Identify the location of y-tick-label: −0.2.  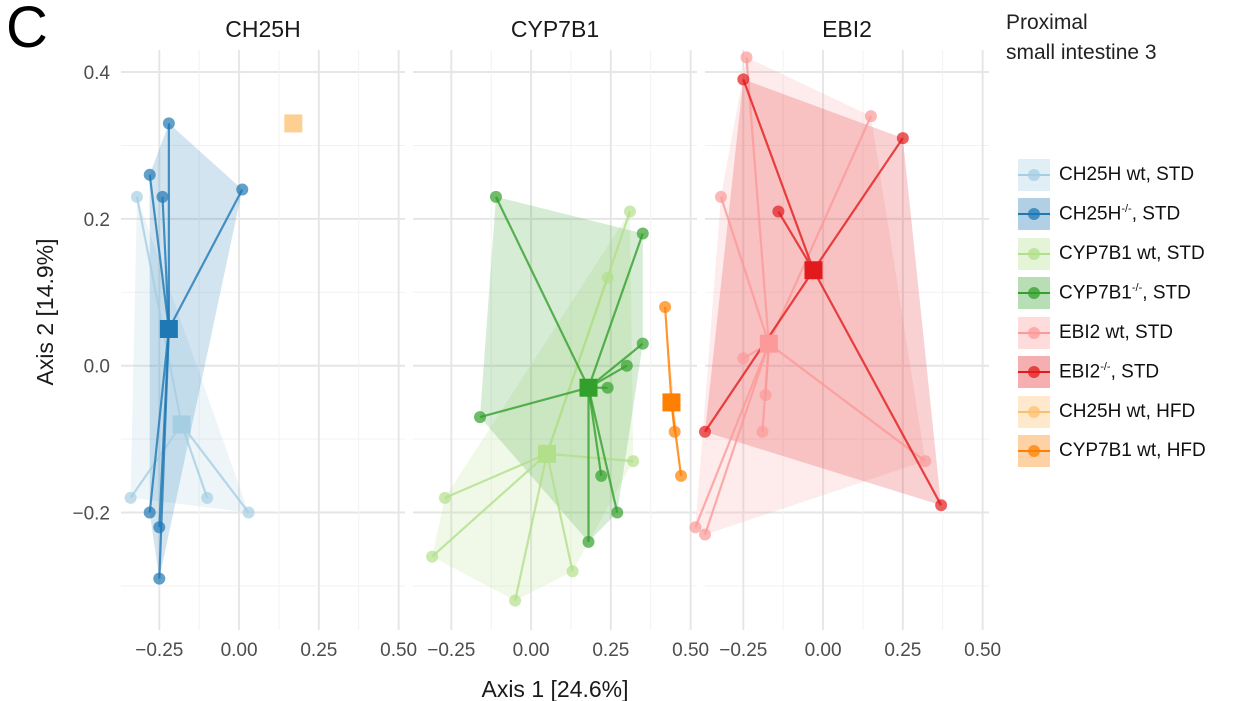
(91, 514).